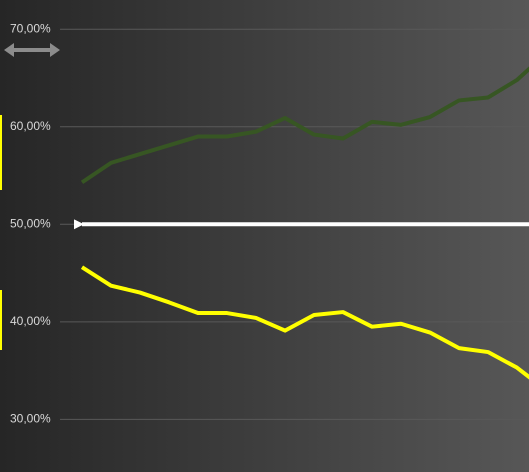 The image size is (529, 472). I want to click on y-tick-label: 40,00%, so click(30, 321).